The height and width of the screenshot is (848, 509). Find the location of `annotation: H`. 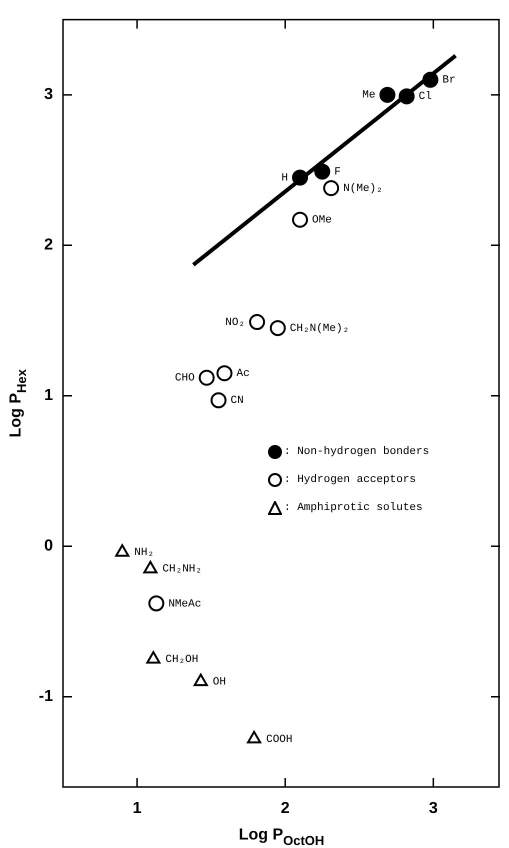

annotation: H is located at coordinates (284, 178).